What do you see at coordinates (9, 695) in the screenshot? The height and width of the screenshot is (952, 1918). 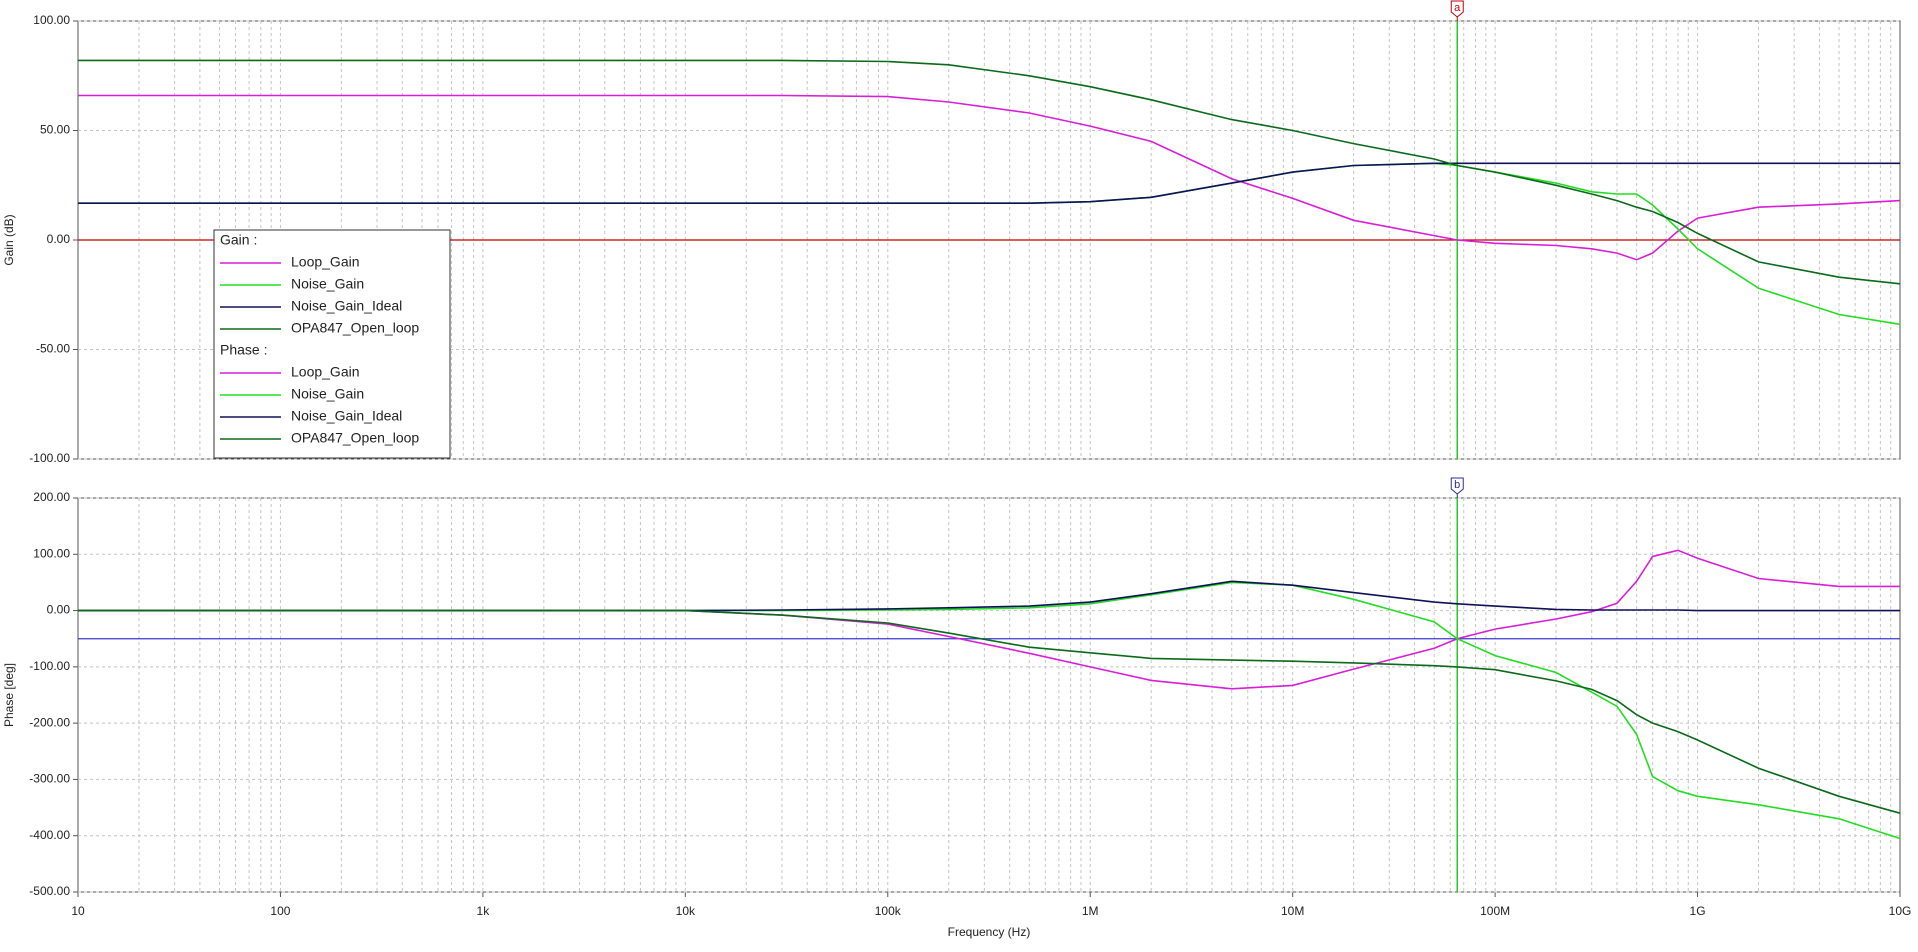 I see `y-axis-title: Phase [deg]` at bounding box center [9, 695].